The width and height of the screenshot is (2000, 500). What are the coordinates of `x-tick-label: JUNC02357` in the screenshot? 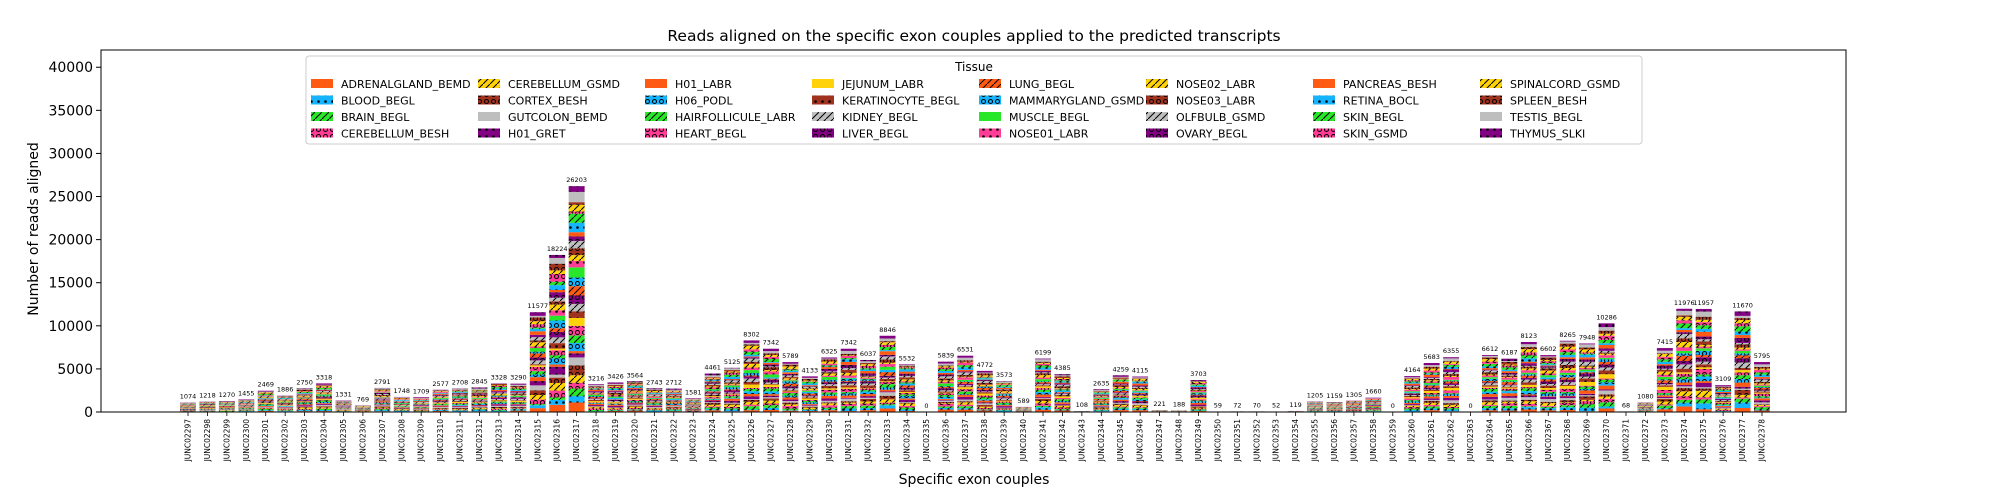 It's located at (1353, 441).